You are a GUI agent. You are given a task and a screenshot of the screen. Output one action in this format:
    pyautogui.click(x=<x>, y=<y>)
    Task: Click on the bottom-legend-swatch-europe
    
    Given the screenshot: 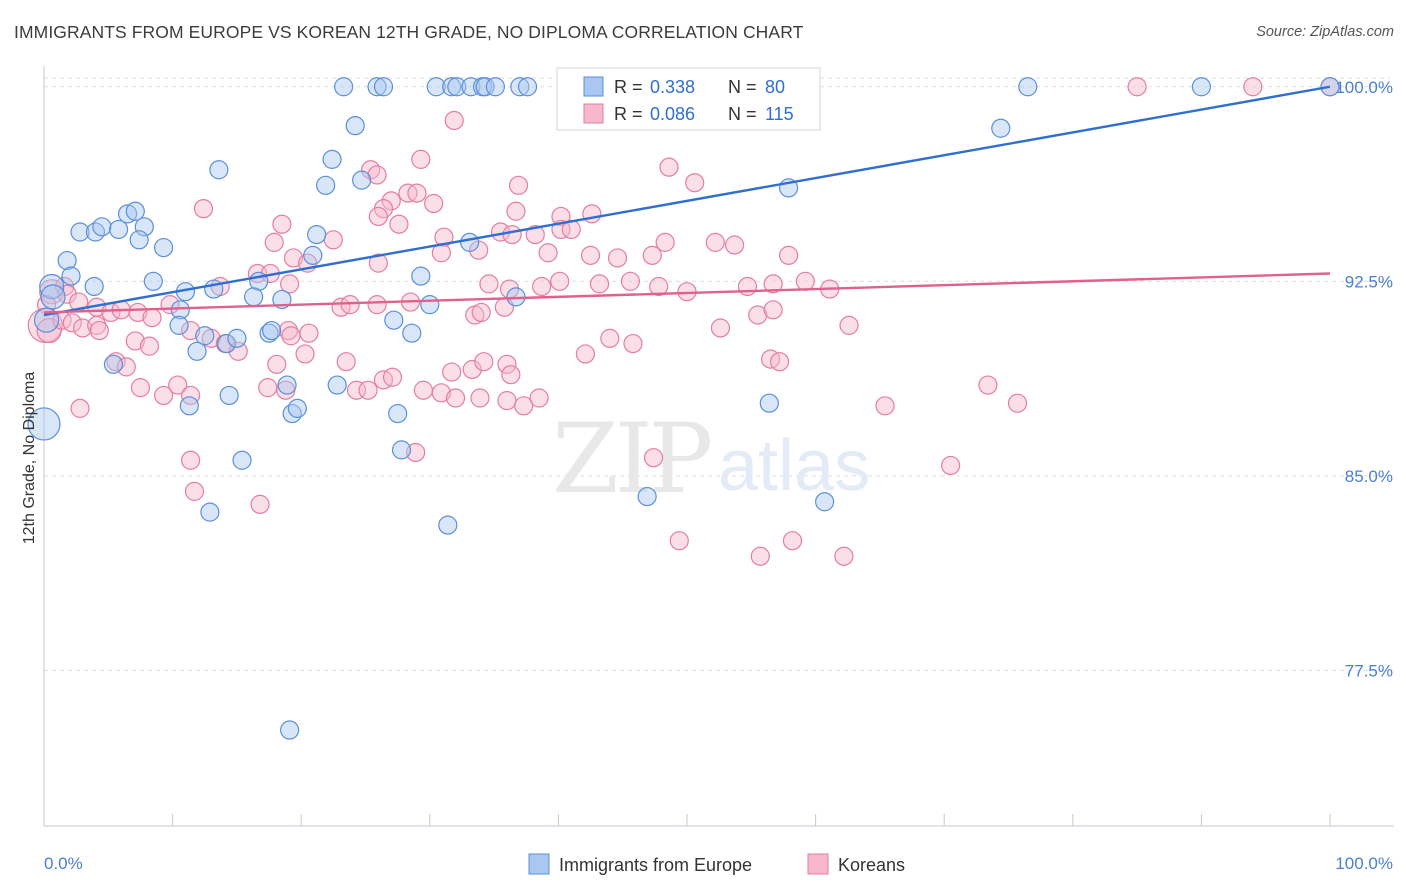 What is the action you would take?
    pyautogui.click(x=539, y=864)
    